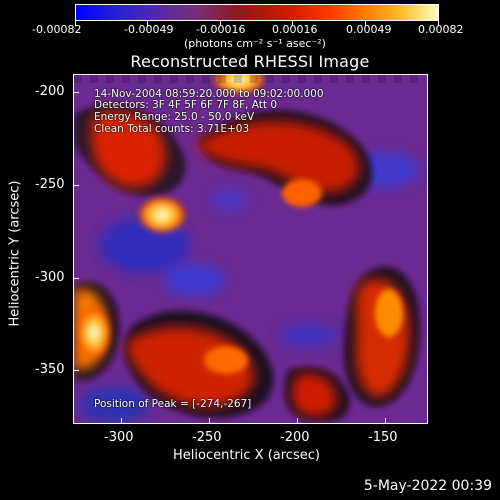 The image size is (500, 500). What do you see at coordinates (50, 369) in the screenshot?
I see `y-tick-label: -350` at bounding box center [50, 369].